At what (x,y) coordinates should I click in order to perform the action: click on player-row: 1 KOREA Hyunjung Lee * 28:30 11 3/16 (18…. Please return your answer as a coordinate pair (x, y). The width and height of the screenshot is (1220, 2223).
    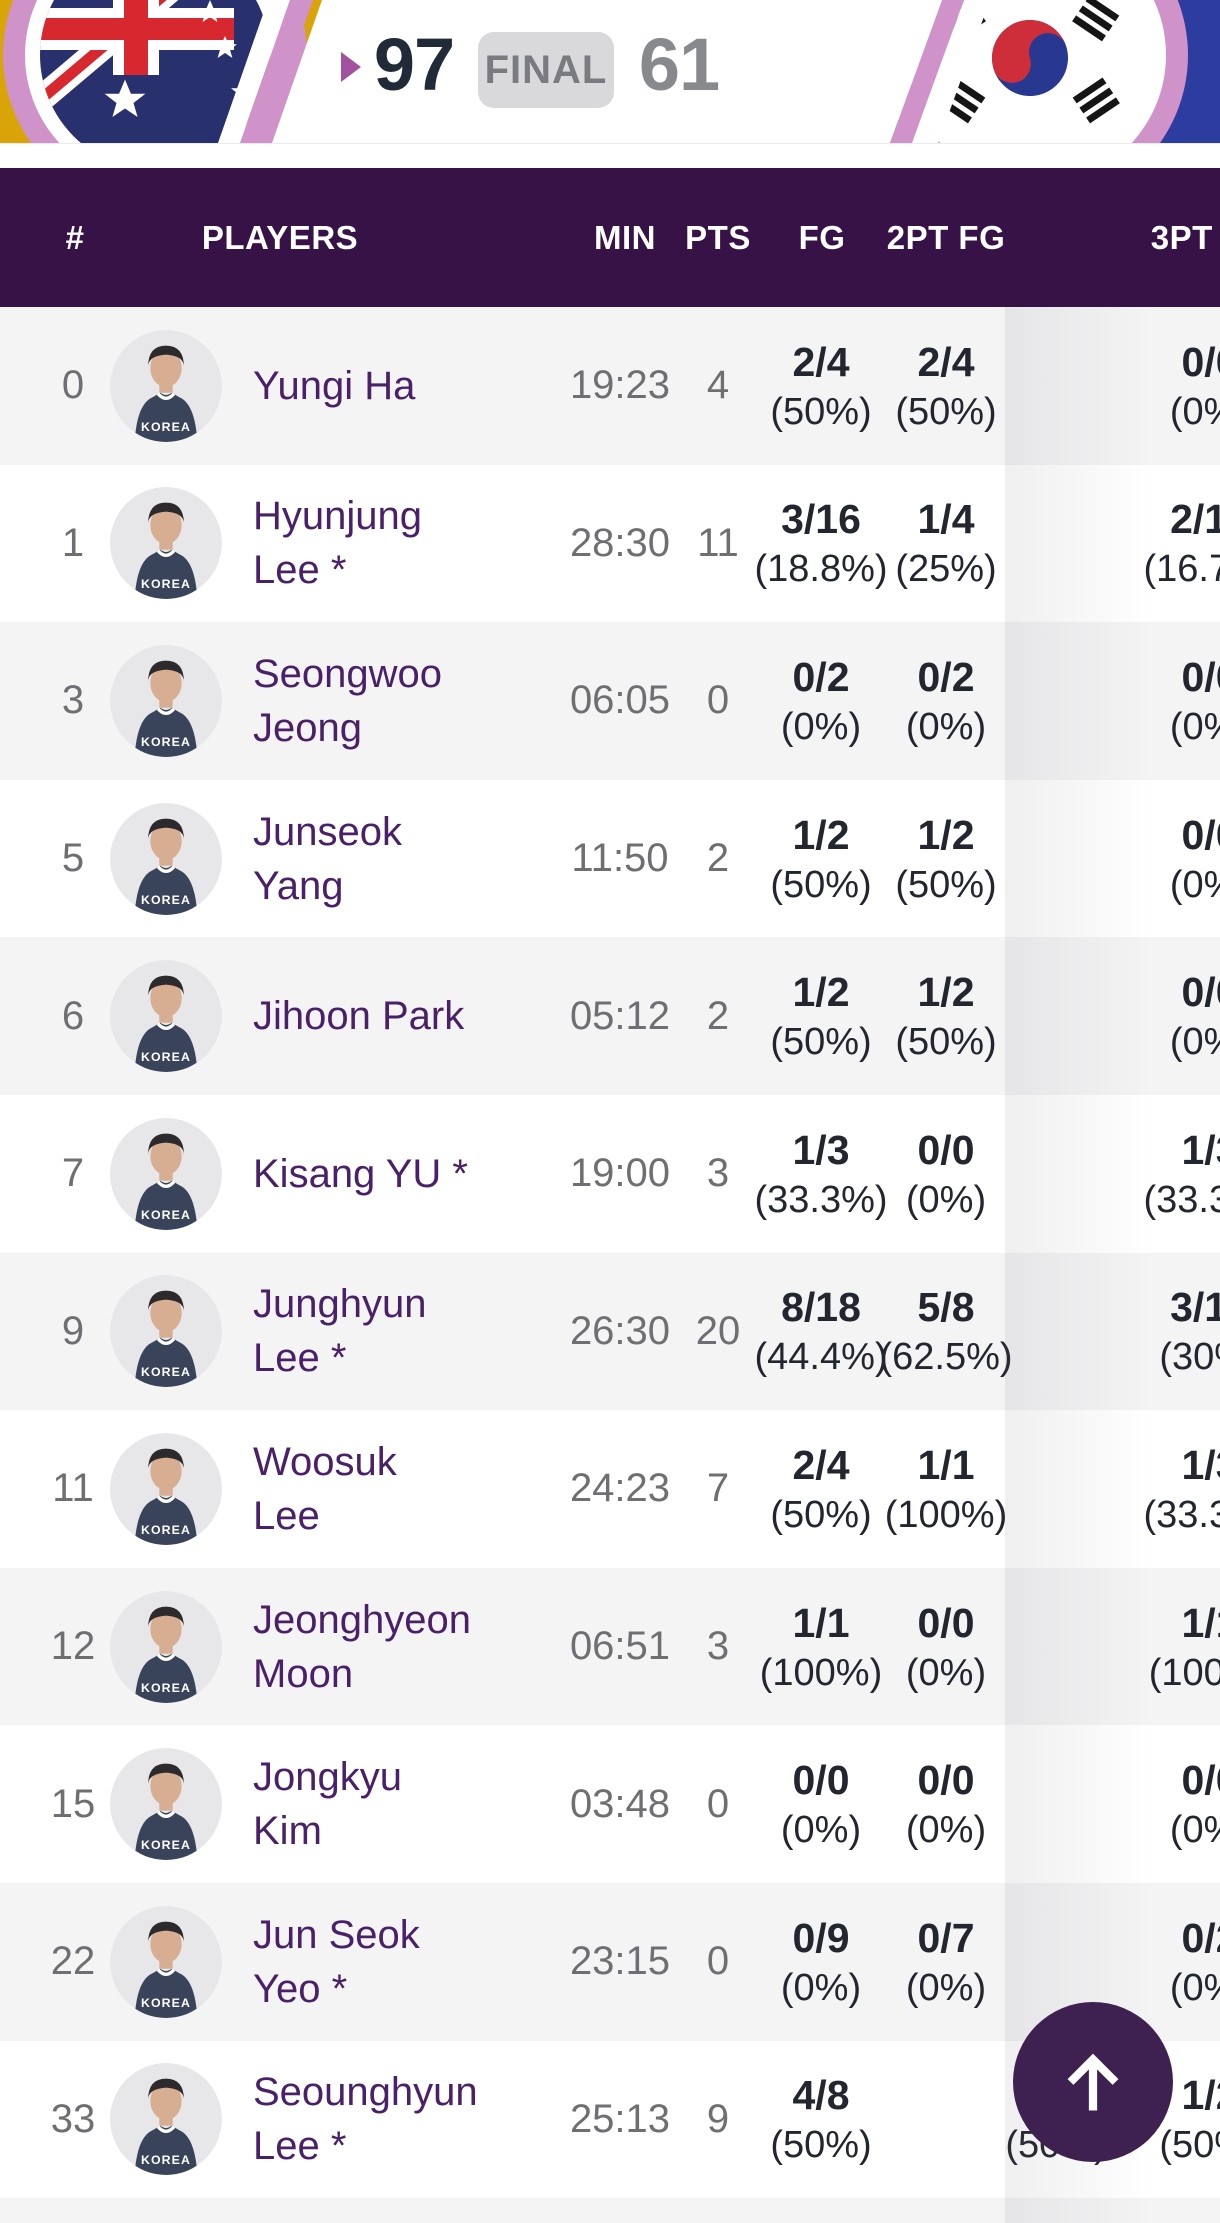
    Looking at the image, I should click on (610, 543).